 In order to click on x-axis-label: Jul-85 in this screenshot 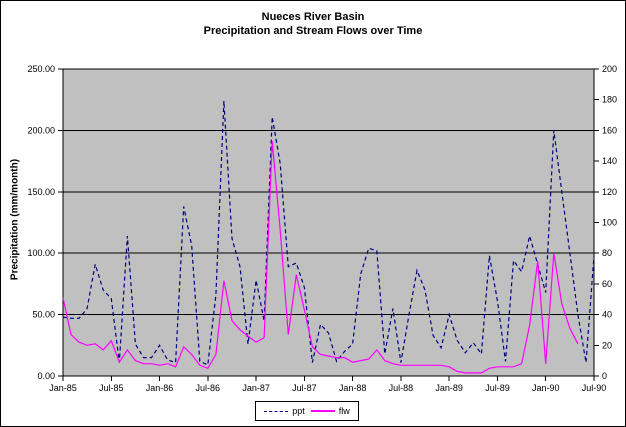, I will do `click(111, 388)`.